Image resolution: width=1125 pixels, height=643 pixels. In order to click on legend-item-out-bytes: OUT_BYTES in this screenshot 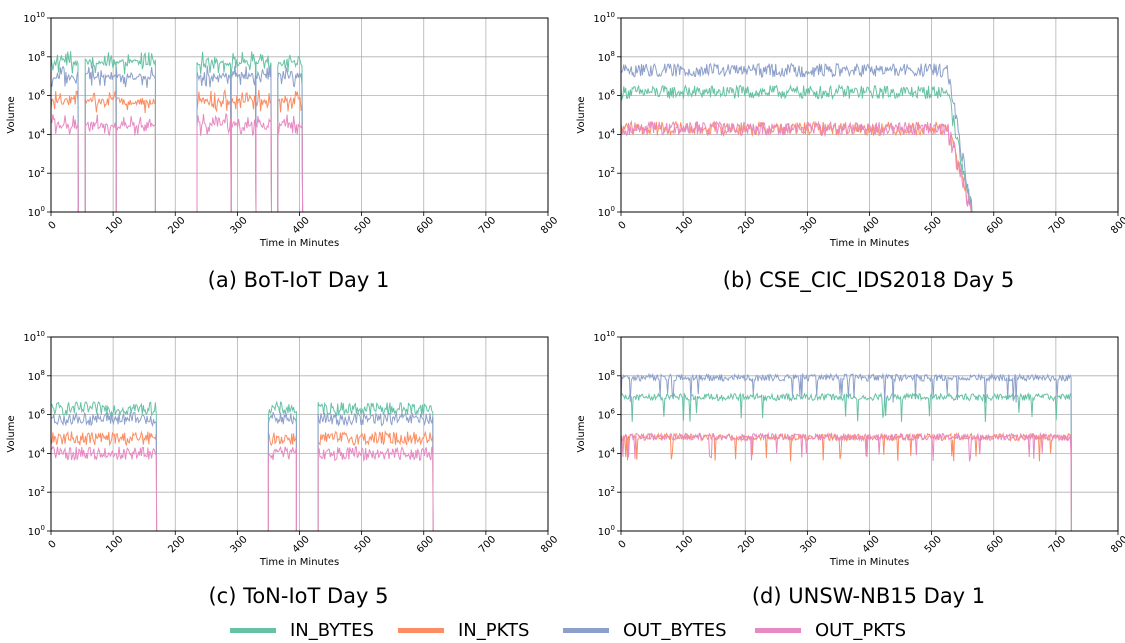, I will do `click(645, 630)`.